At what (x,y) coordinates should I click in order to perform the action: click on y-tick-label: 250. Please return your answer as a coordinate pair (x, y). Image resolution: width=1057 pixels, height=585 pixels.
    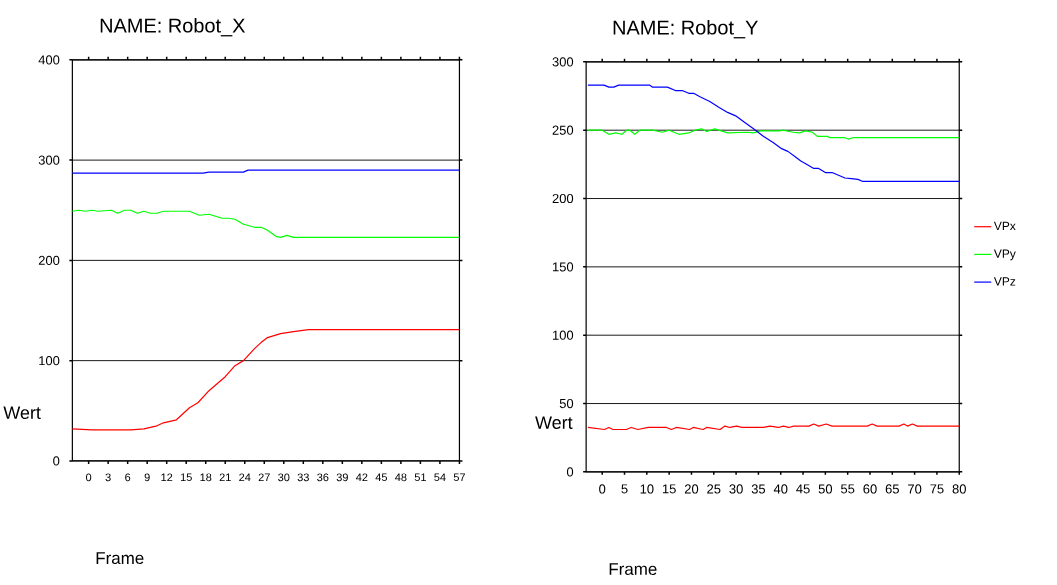
    Looking at the image, I should click on (563, 130).